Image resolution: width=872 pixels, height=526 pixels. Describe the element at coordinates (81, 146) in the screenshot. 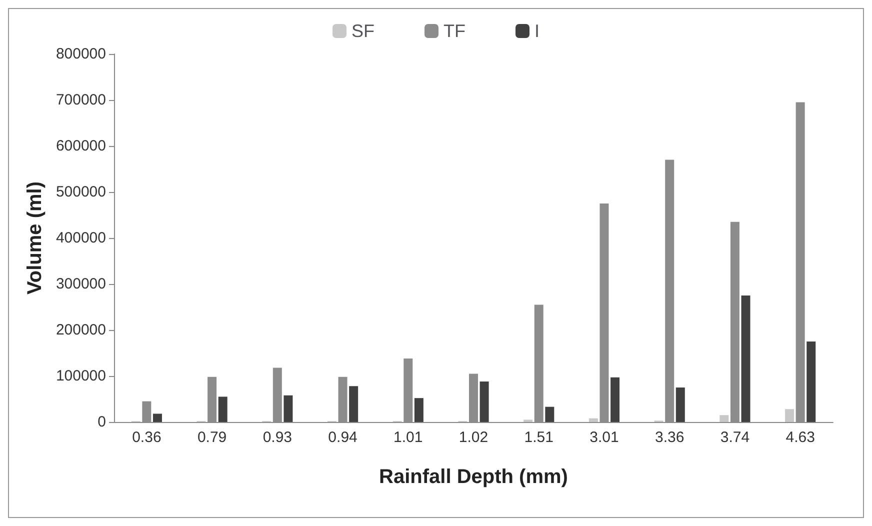

I see `y-tick-label: 600000` at that location.